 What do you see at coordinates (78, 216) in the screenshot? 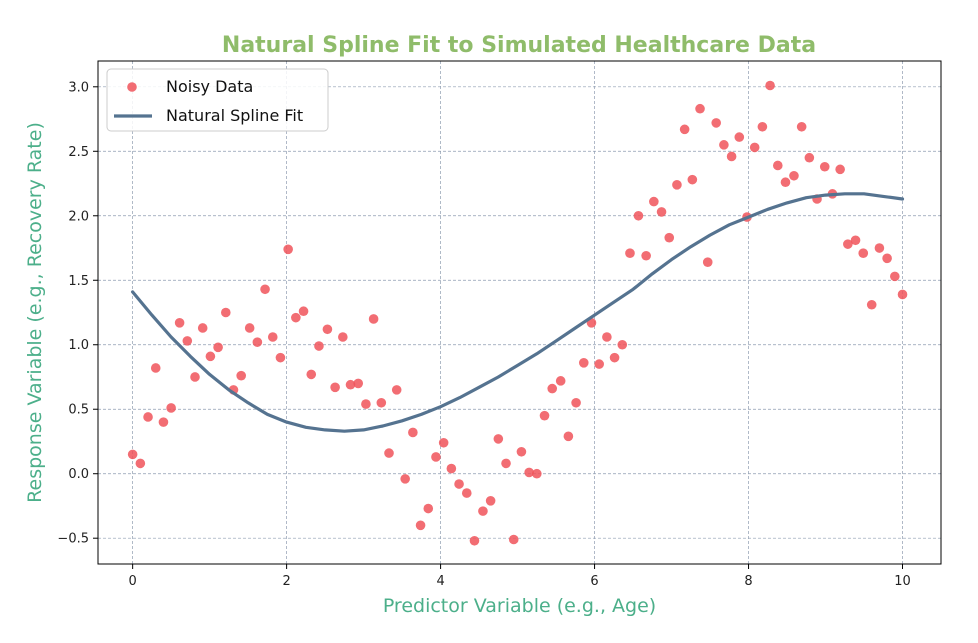
I see `y-tick-label: 2.0` at bounding box center [78, 216].